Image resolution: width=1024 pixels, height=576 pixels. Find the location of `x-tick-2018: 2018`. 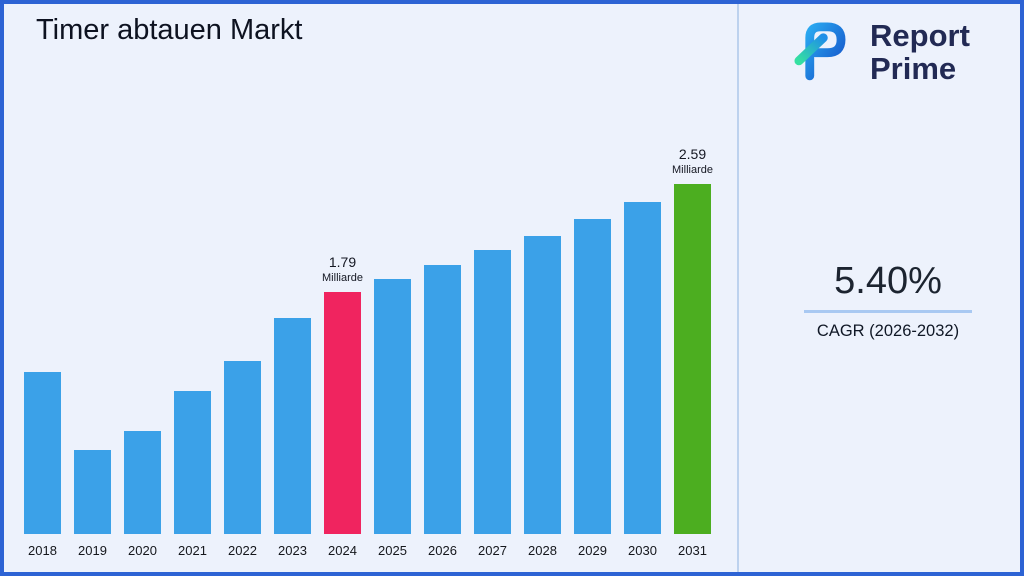

x-tick-2018: 2018 is located at coordinates (42, 550).